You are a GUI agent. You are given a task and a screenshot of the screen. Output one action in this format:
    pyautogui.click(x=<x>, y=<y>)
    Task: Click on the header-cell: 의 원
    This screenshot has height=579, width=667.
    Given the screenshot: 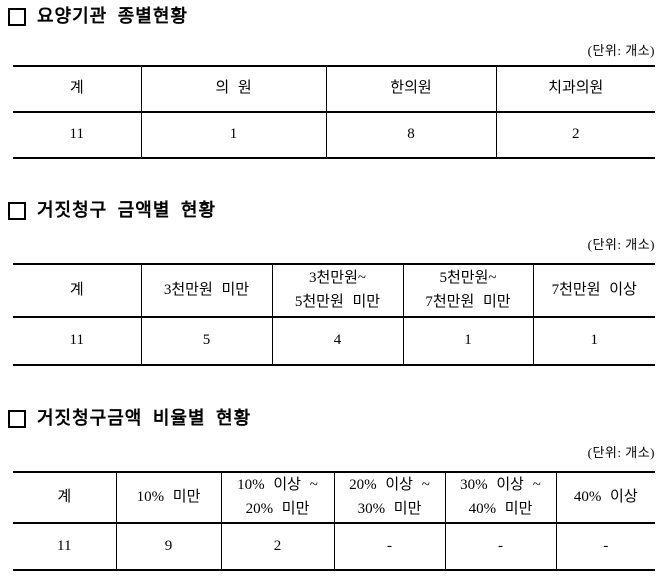 What is the action you would take?
    pyautogui.click(x=233, y=89)
    